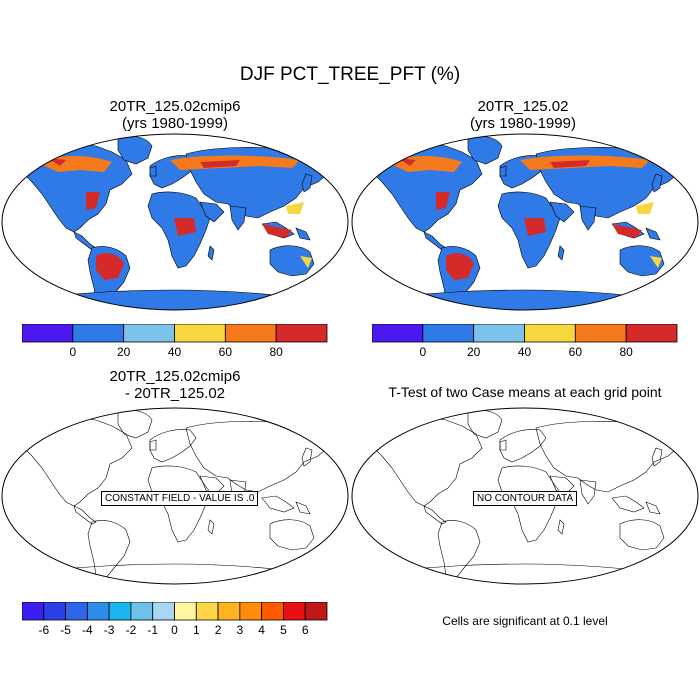 The image size is (700, 700). Describe the element at coordinates (65, 630) in the screenshot. I see `colorbar-tick-label: -5` at that location.